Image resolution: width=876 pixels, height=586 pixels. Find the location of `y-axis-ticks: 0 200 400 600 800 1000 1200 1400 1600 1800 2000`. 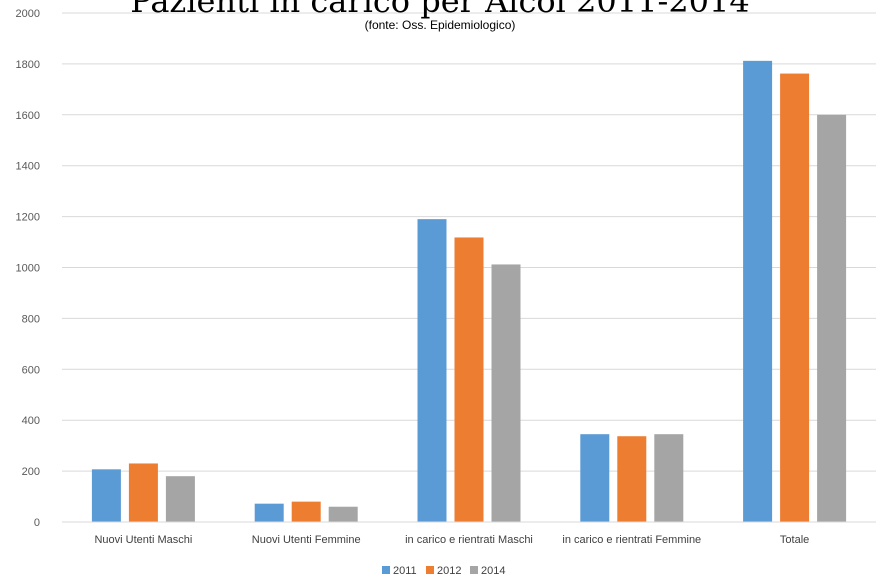

y-axis-ticks: 0 200 400 600 800 1000 1200 1400 1600 1800 2000 is located at coordinates (28, 268).